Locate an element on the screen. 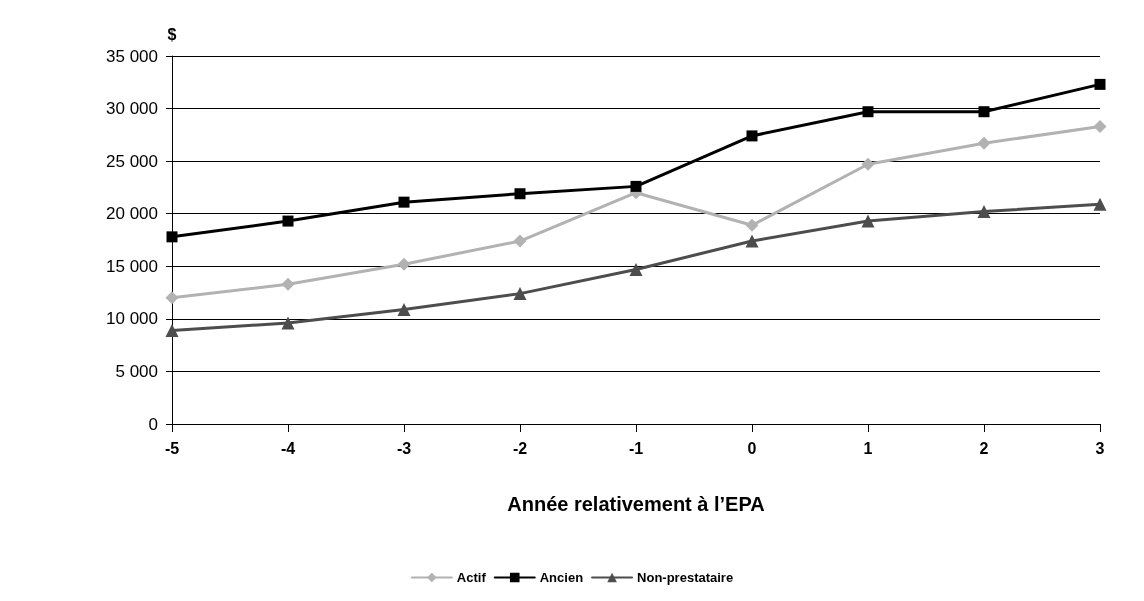 The height and width of the screenshot is (601, 1144). y-tick-label: 5 000 is located at coordinates (136, 371).